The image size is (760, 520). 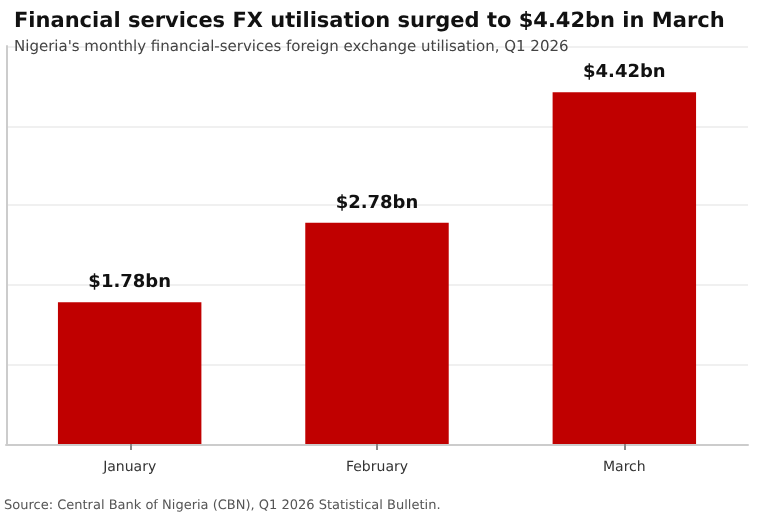 I want to click on data-label: $4.42bn, so click(x=624, y=73).